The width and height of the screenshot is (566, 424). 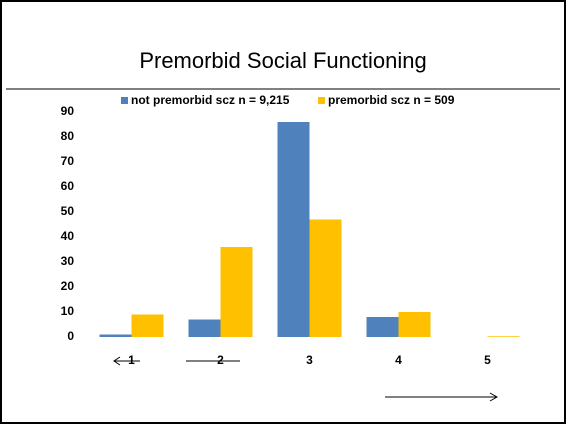 I want to click on y-tick-label: 20, so click(x=68, y=286).